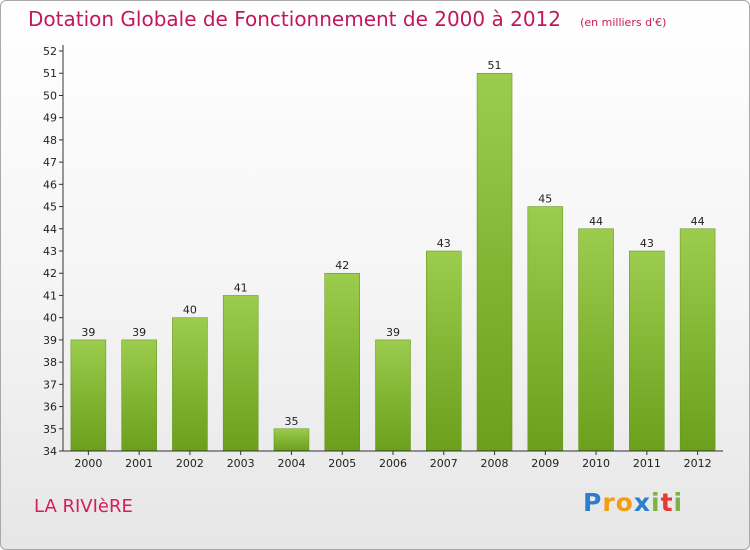  Describe the element at coordinates (50, 251) in the screenshot. I see `y-tick-label: 43` at that location.